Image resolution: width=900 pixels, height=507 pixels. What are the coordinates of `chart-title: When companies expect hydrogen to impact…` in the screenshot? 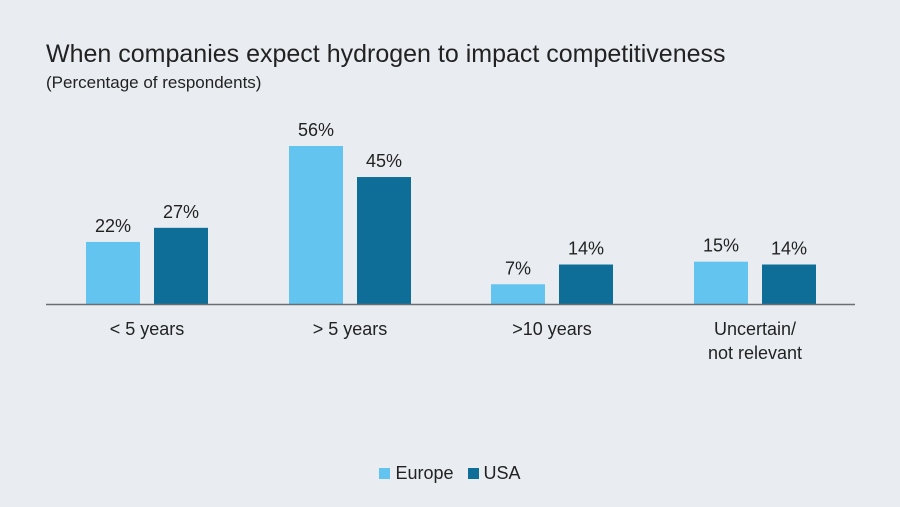 It's located at (386, 54).